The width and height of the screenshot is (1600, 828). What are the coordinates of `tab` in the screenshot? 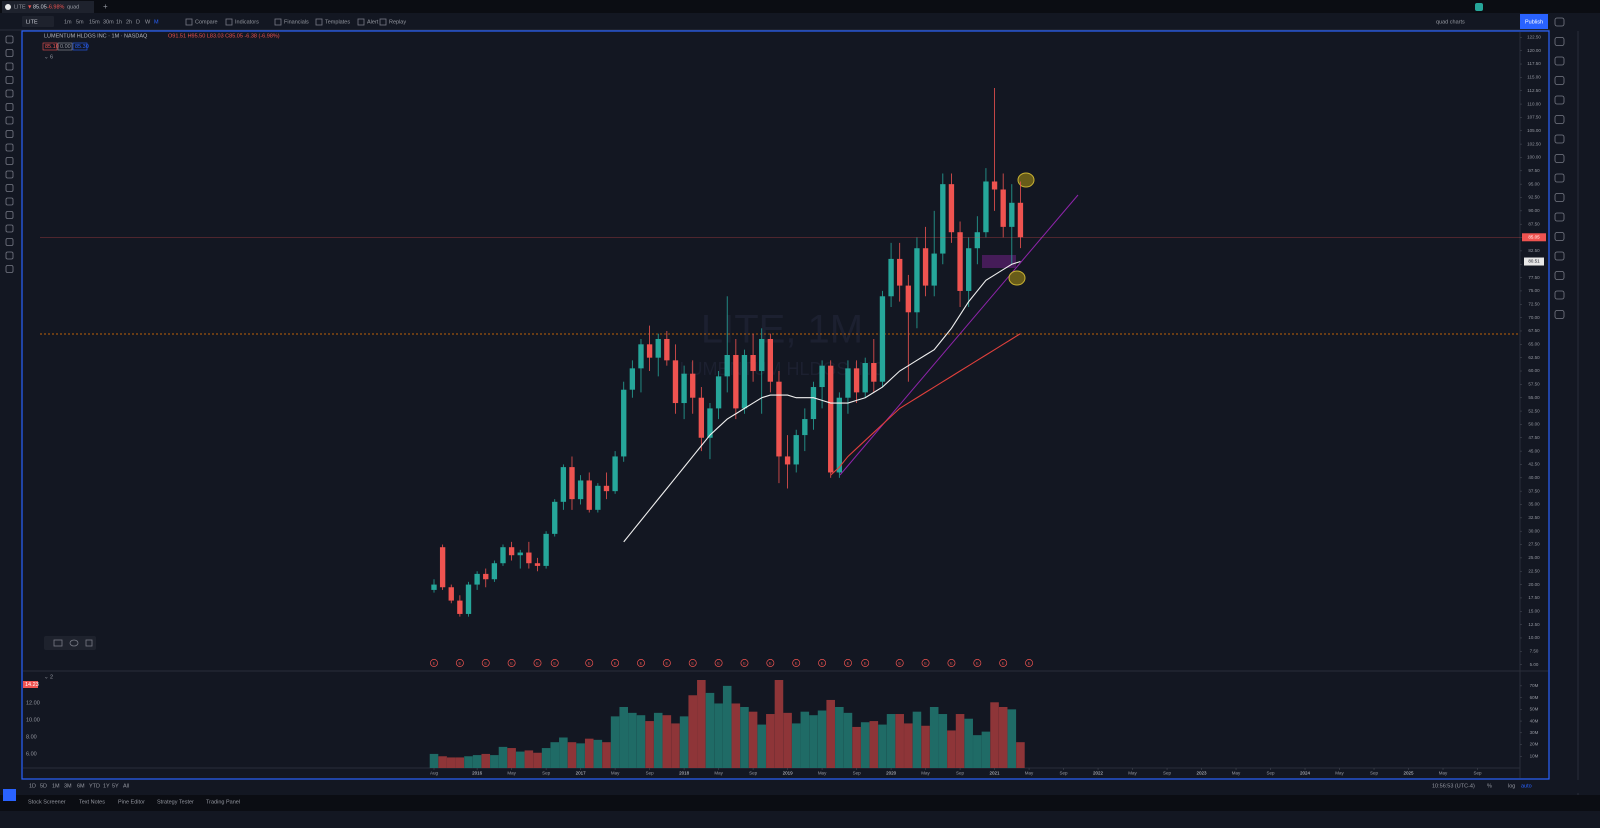 It's located at (48, 7).